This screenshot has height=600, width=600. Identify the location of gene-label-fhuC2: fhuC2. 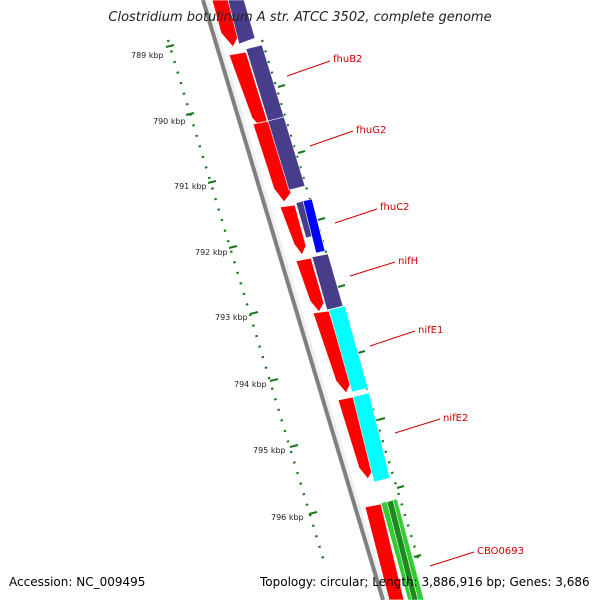
(395, 207).